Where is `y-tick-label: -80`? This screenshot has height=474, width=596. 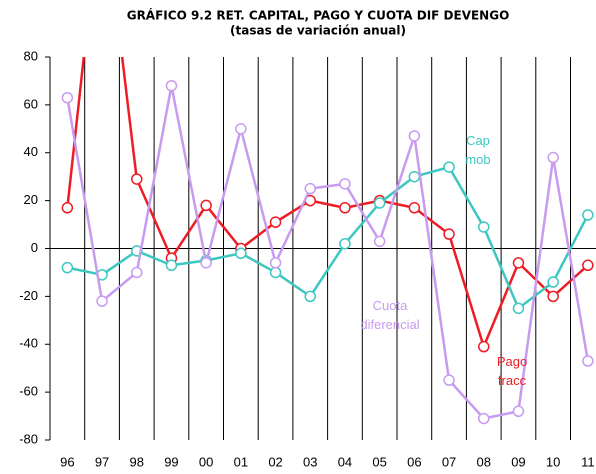
y-tick-label: -80 is located at coordinates (28, 438).